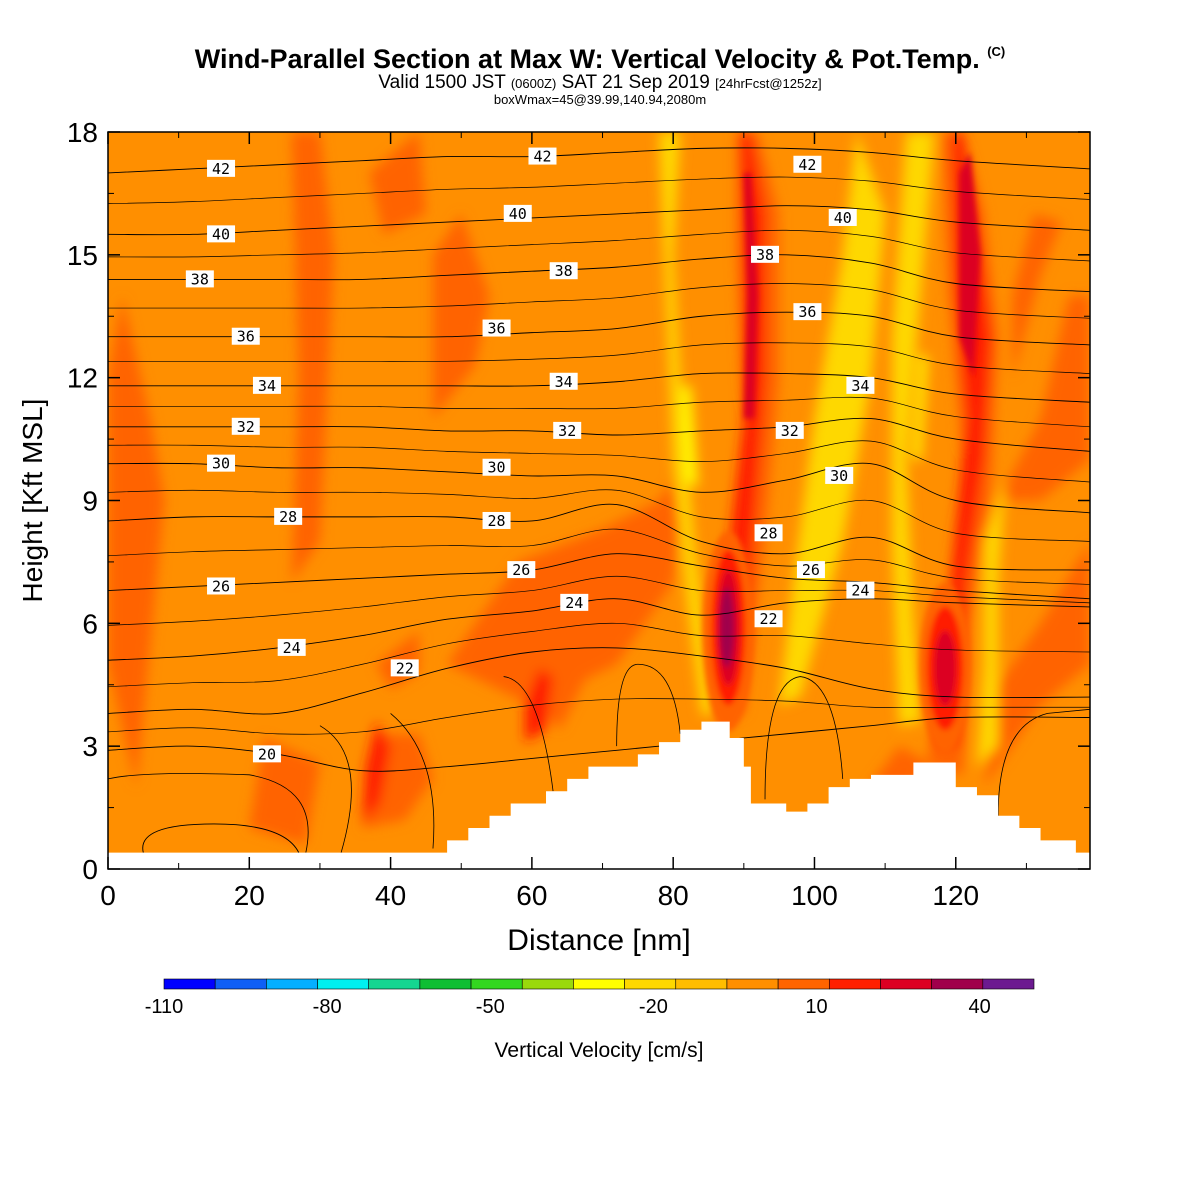 The width and height of the screenshot is (1200, 1200). I want to click on x-tick-label: 120, so click(955, 895).